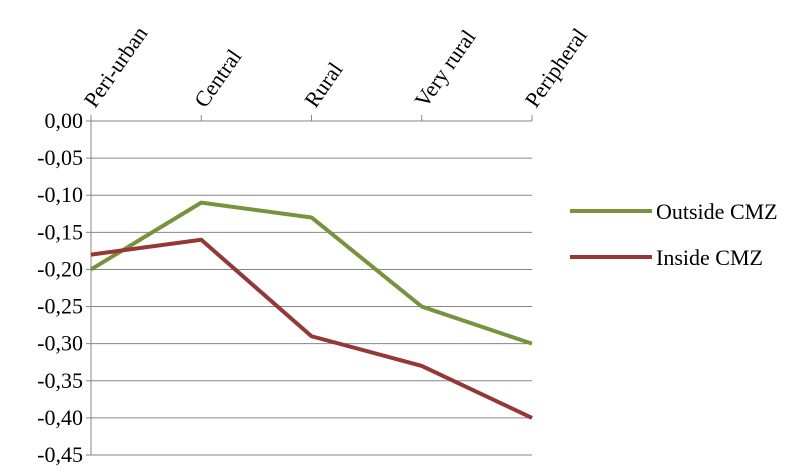 The height and width of the screenshot is (472, 809). What do you see at coordinates (556, 67) in the screenshot?
I see `x-tick-label: Peripheral` at bounding box center [556, 67].